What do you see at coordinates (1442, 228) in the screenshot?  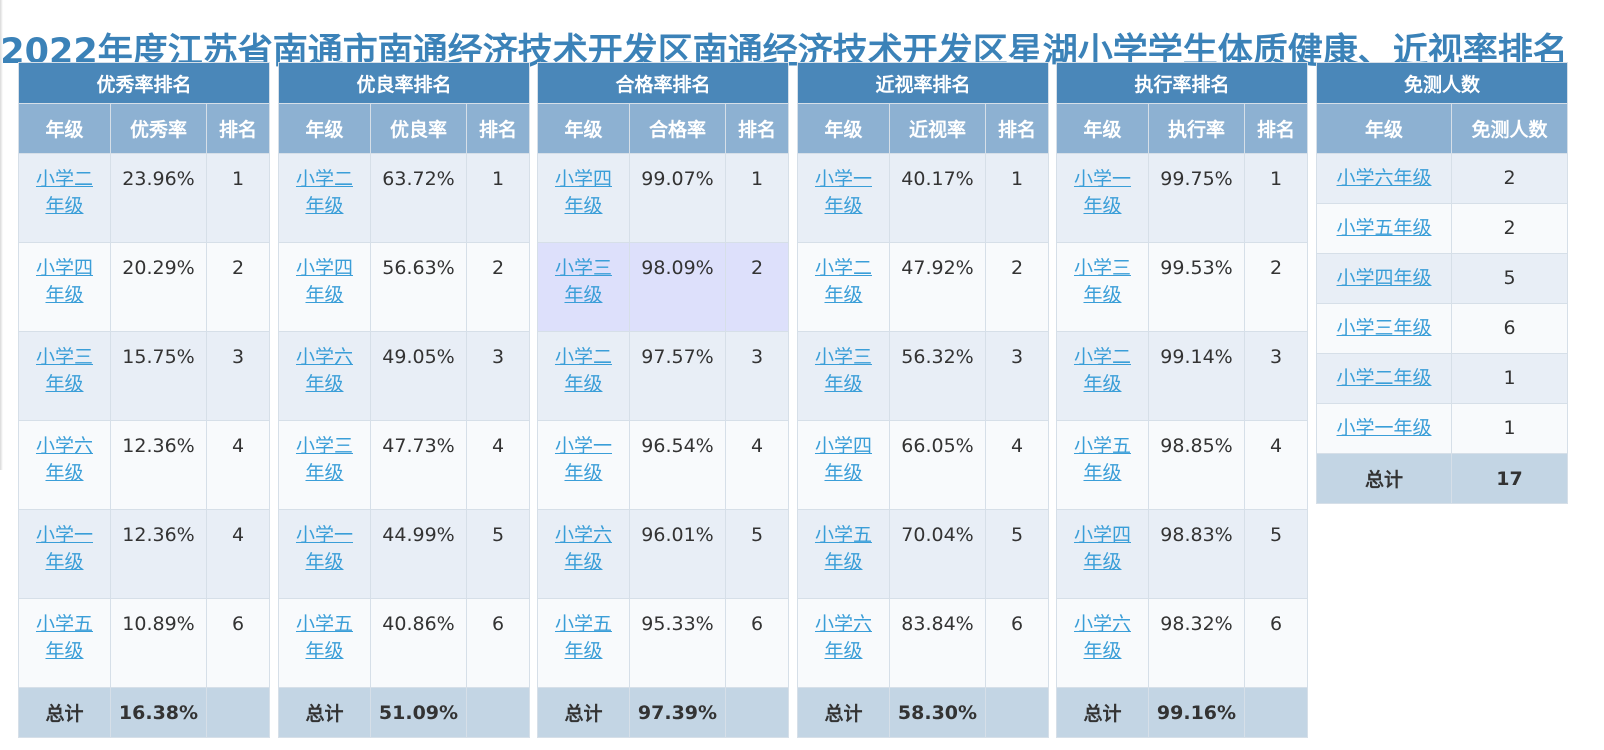 I see `table-row: 小学五年级 2` at bounding box center [1442, 228].